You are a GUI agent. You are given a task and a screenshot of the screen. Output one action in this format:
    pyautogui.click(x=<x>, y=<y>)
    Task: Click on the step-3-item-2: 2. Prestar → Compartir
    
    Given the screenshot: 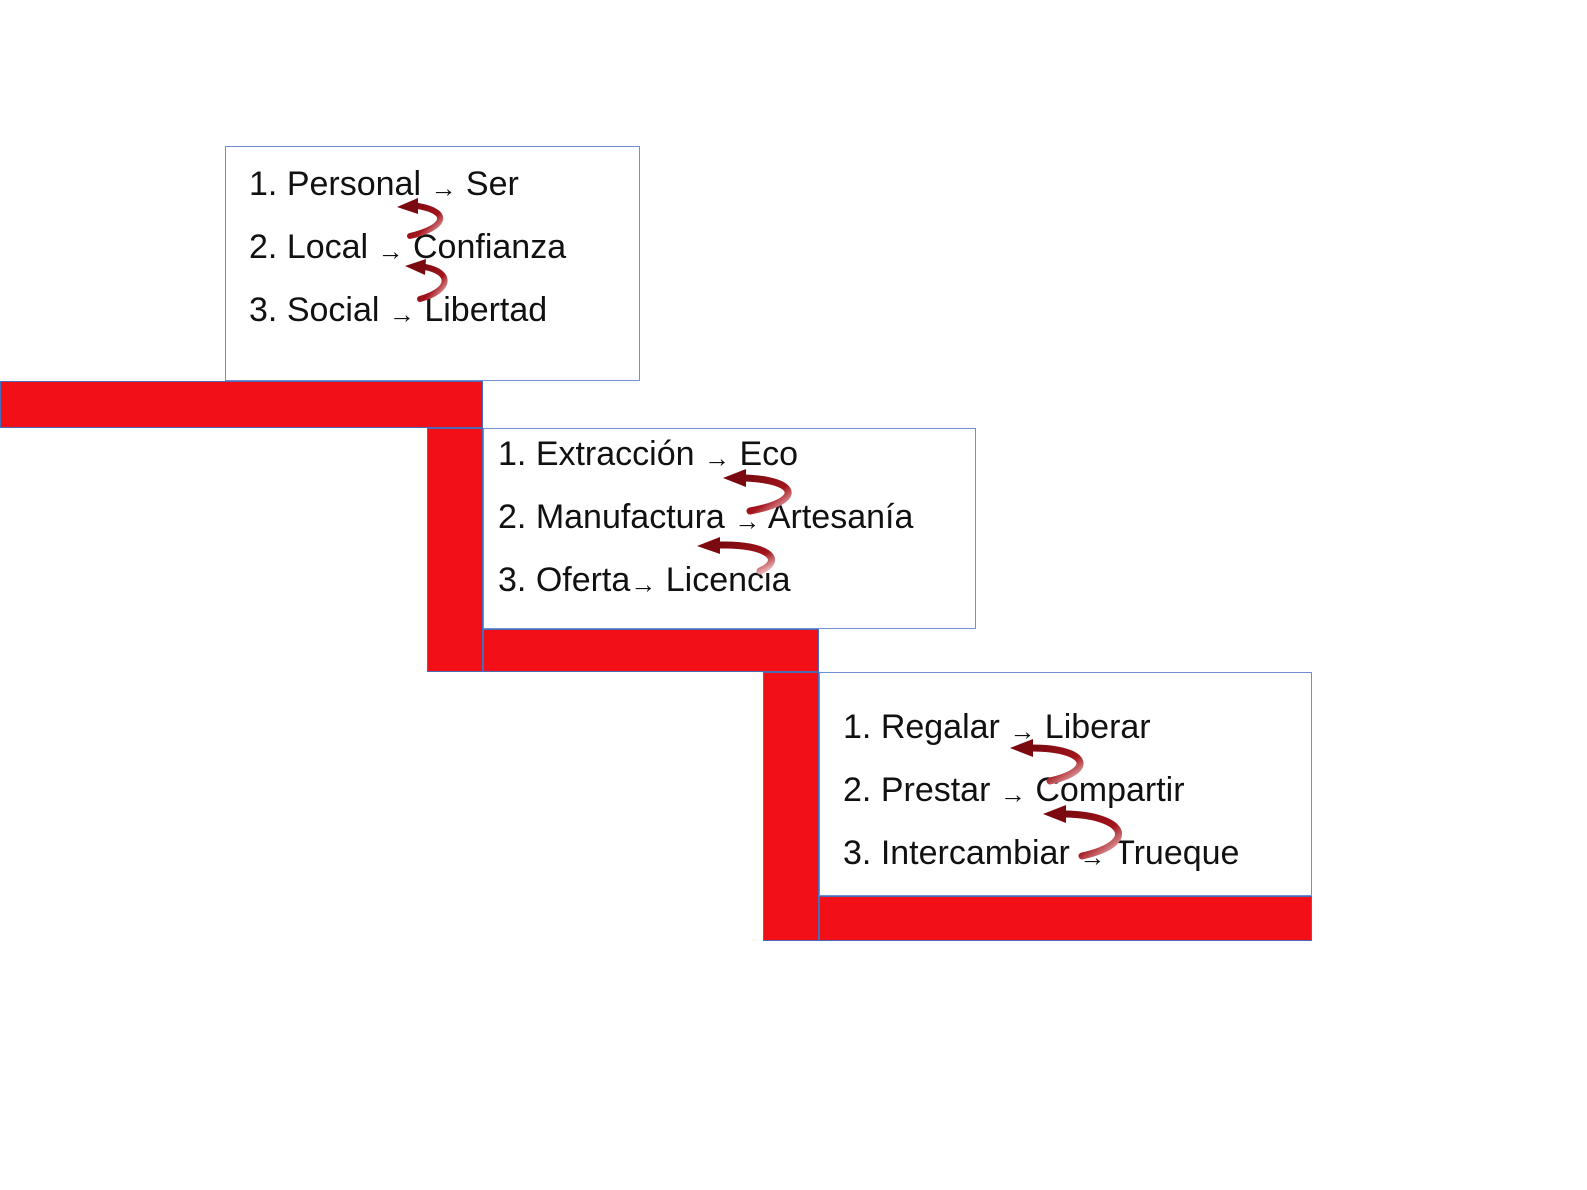 What is the action you would take?
    pyautogui.click(x=1014, y=790)
    